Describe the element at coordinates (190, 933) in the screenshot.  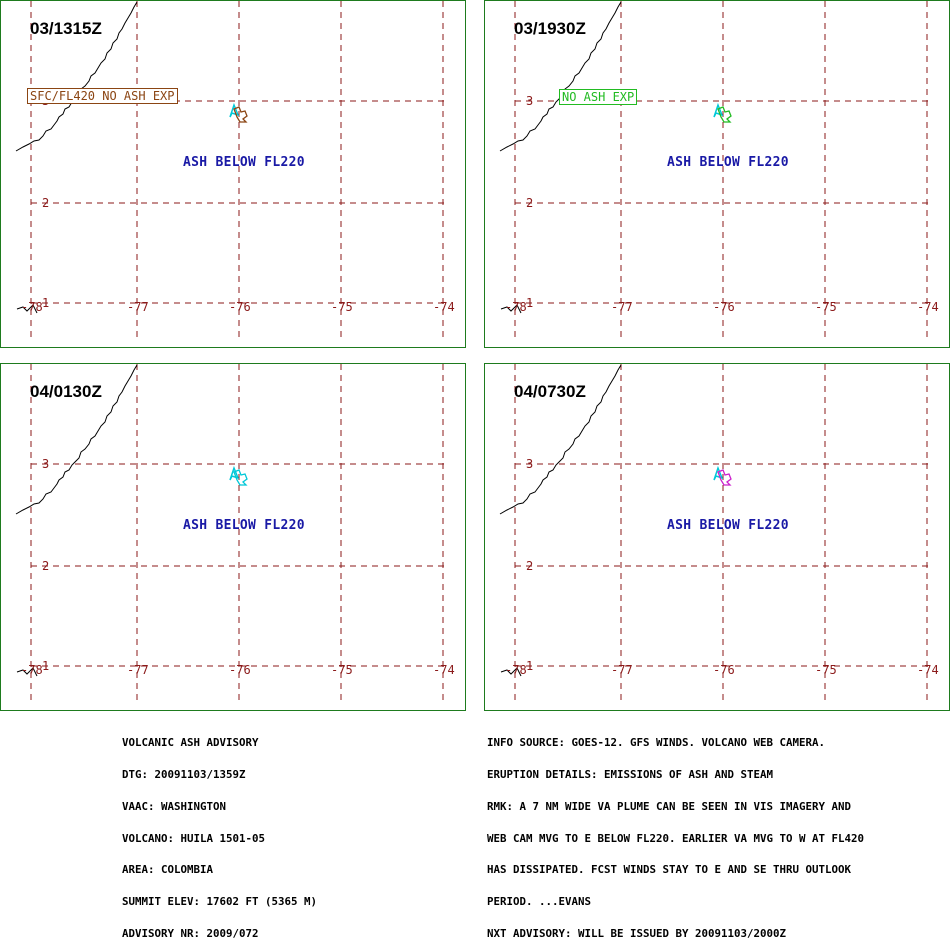
I see `advisory-line: ADVISORY NR: 2009/072` at that location.